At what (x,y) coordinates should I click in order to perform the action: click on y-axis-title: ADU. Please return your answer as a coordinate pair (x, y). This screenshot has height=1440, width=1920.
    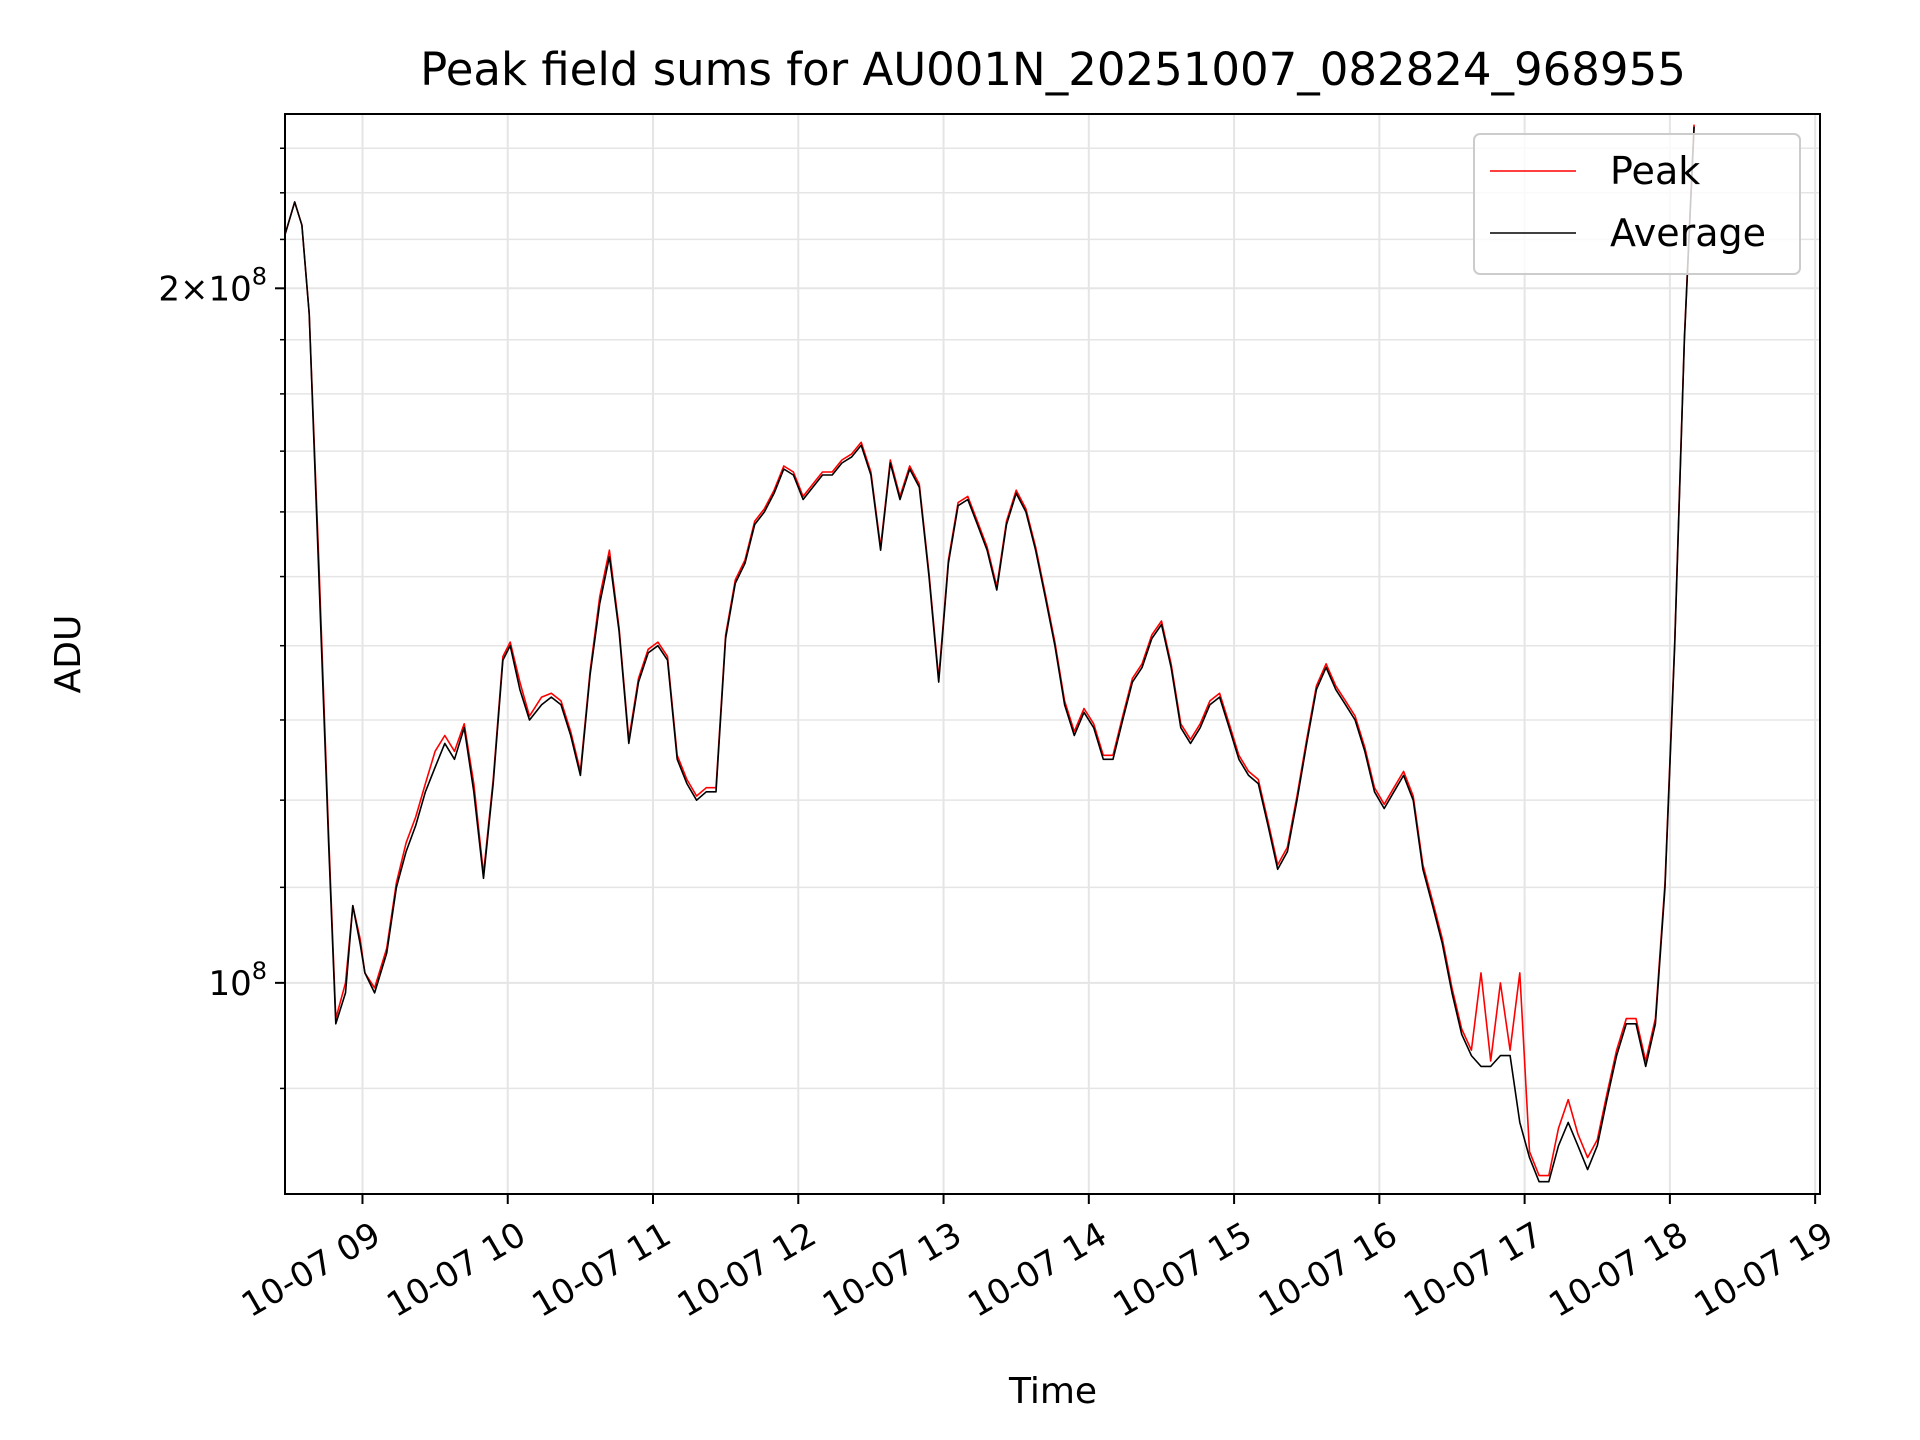
    Looking at the image, I should click on (68, 654).